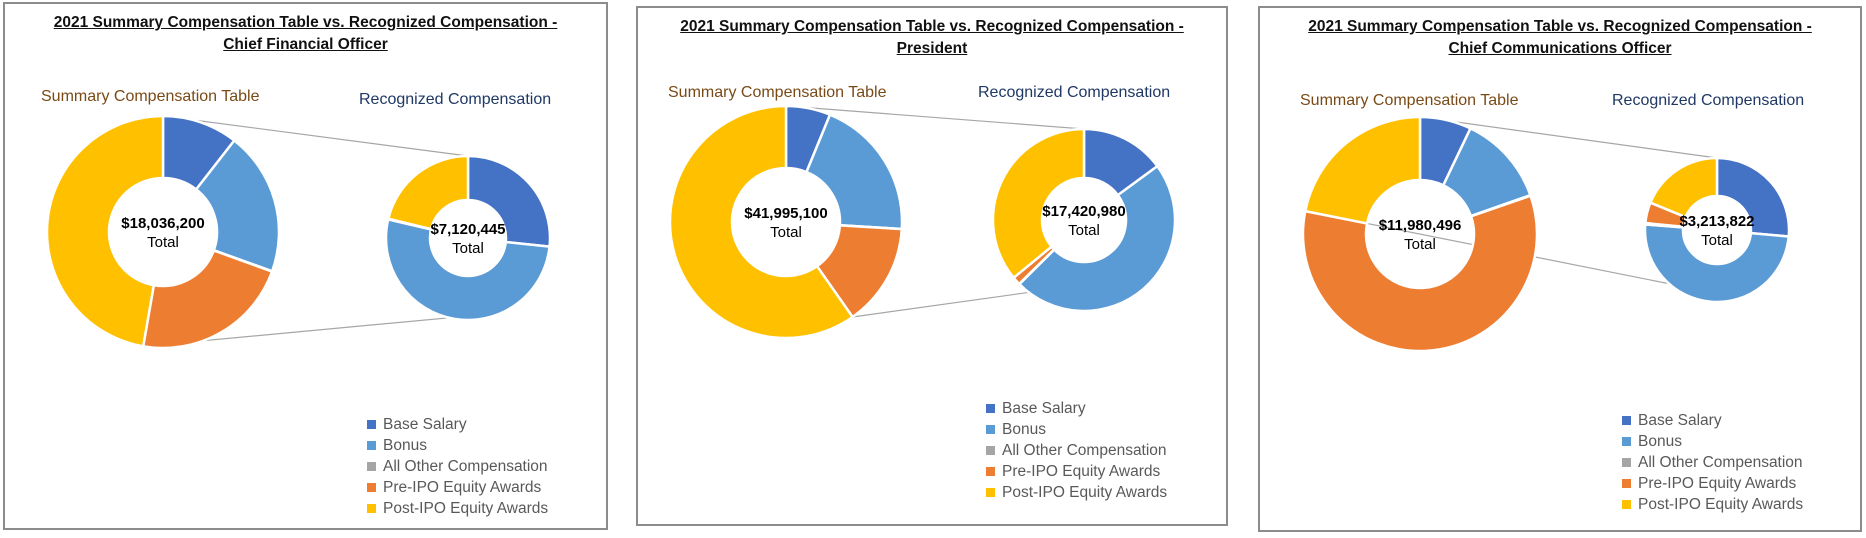  I want to click on rc-total-value: $17,420,980, so click(1083, 211).